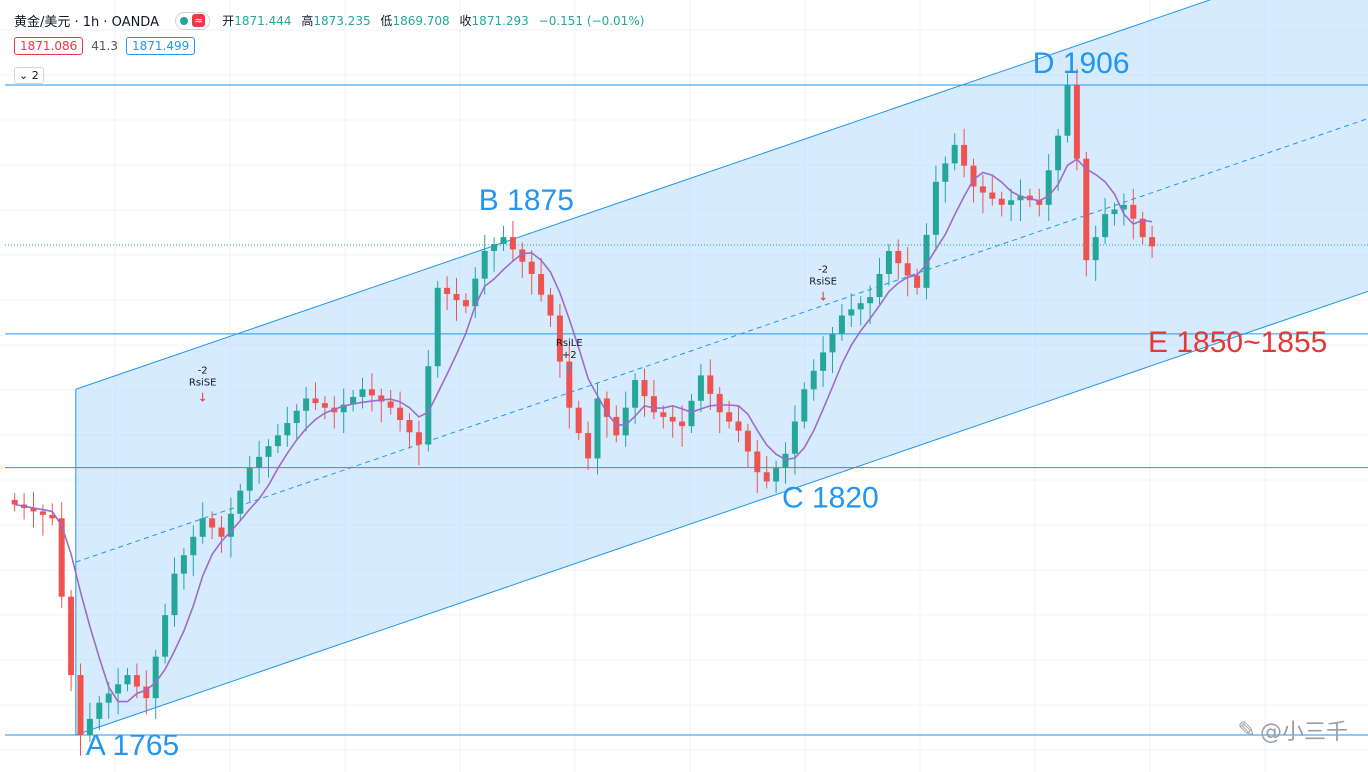 The width and height of the screenshot is (1368, 772). Describe the element at coordinates (823, 296) in the screenshot. I see `signal-arrow-icon: ↓` at that location.